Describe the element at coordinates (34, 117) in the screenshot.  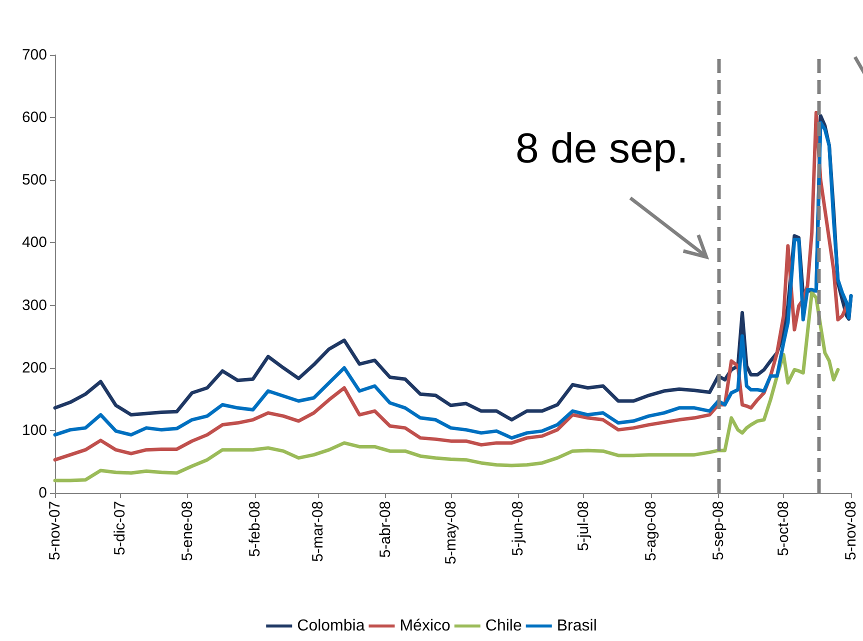
I see `y-tick-label: 600` at that location.